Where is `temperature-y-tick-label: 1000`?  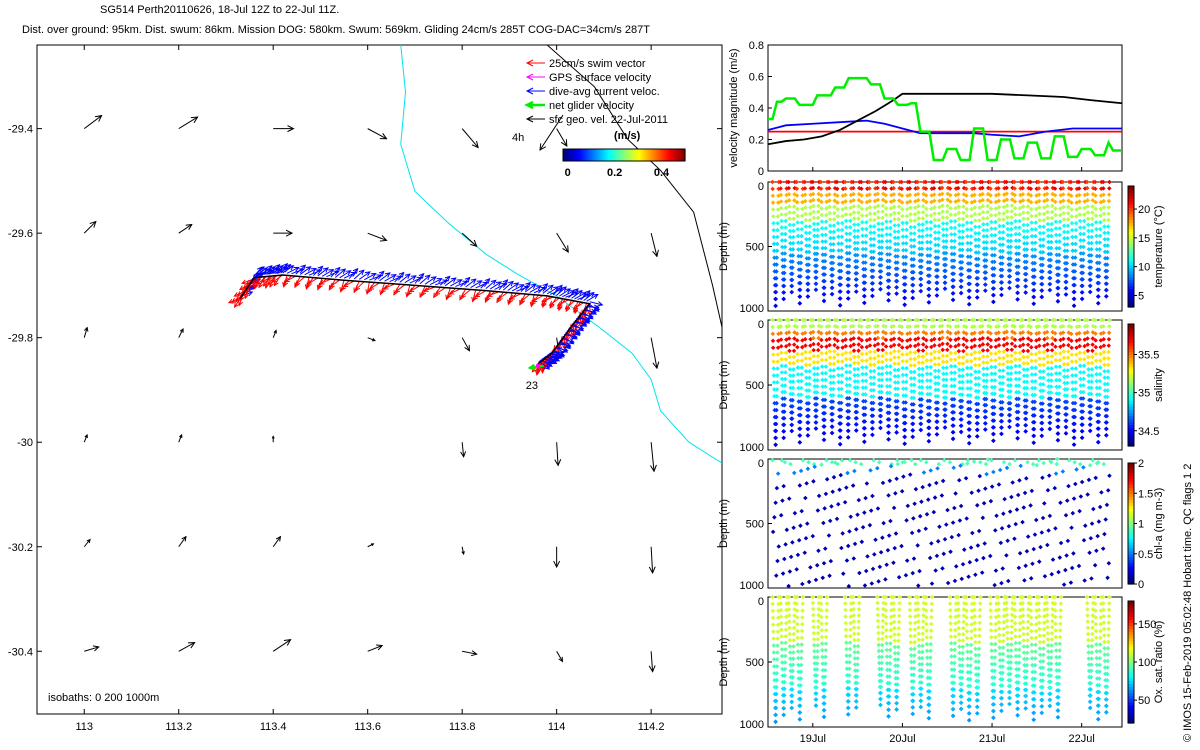 temperature-y-tick-label: 1000 is located at coordinates (752, 309).